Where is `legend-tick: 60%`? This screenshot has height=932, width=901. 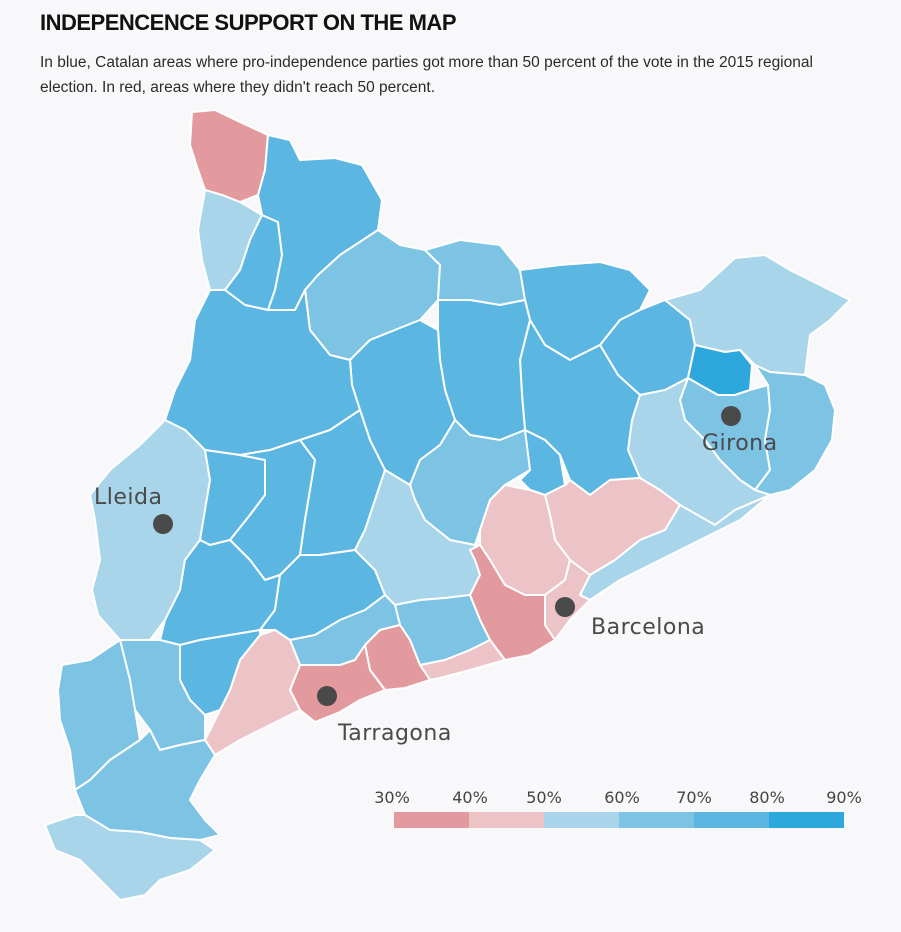
legend-tick: 60% is located at coordinates (622, 797).